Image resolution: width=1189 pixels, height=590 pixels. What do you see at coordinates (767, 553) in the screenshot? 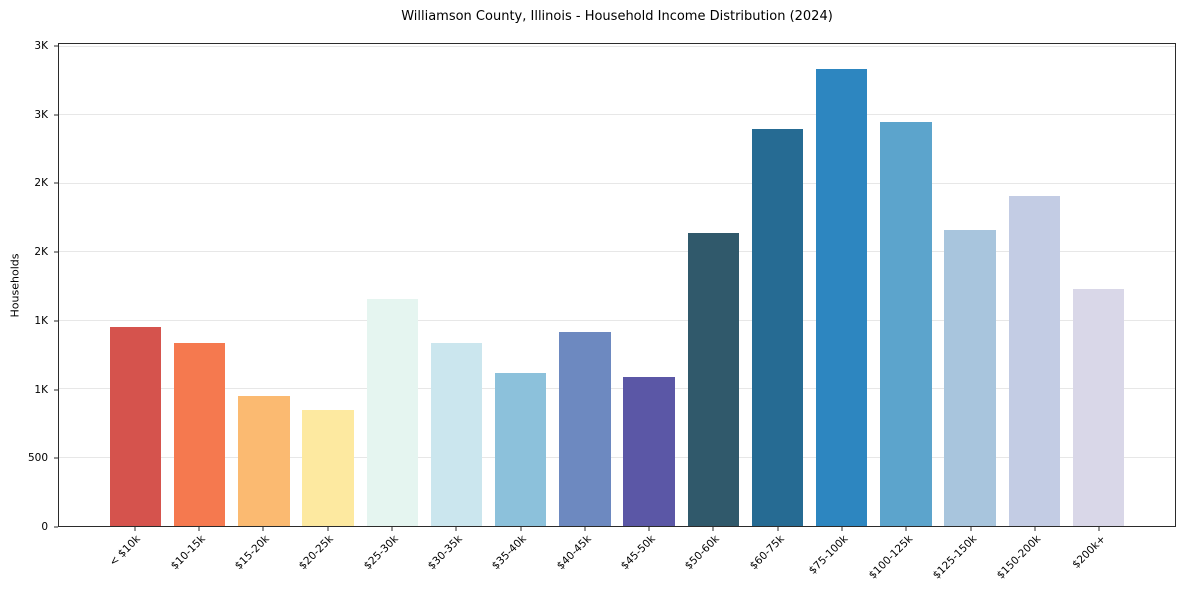
I see `x-tick-label: $60-75k` at bounding box center [767, 553].